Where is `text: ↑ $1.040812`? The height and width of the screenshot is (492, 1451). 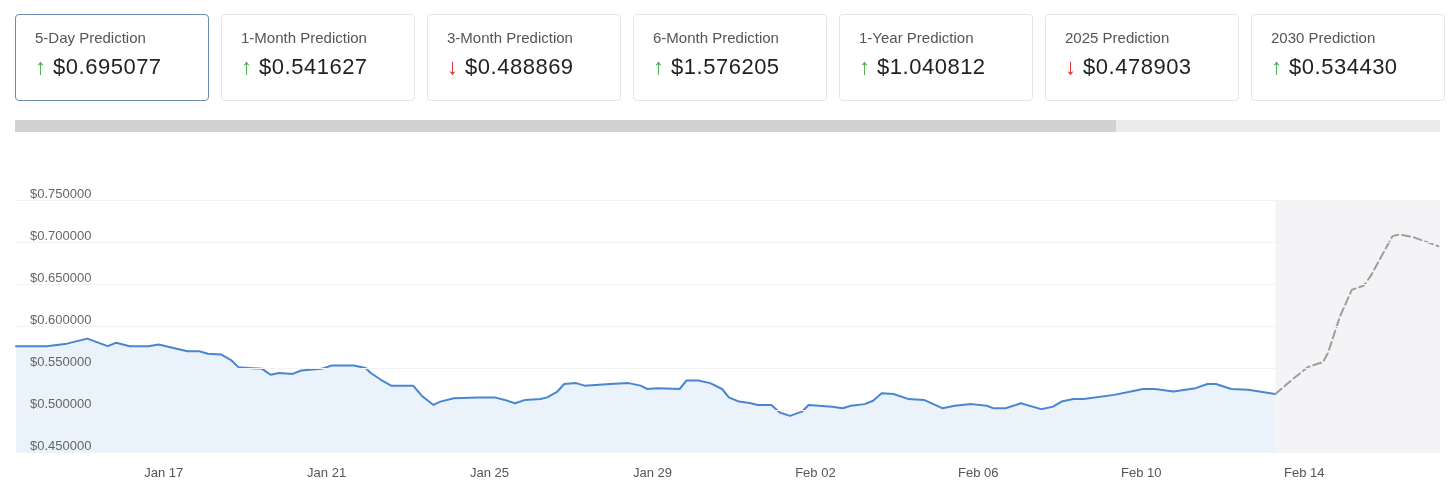 text: ↑ $1.040812 is located at coordinates (923, 67).